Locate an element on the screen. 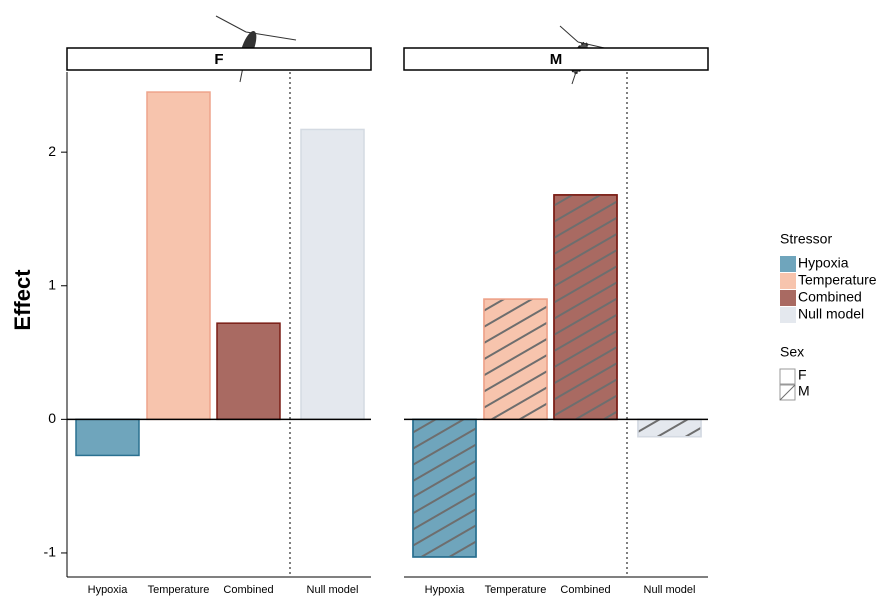  legend-label: Null model is located at coordinates (831, 314).